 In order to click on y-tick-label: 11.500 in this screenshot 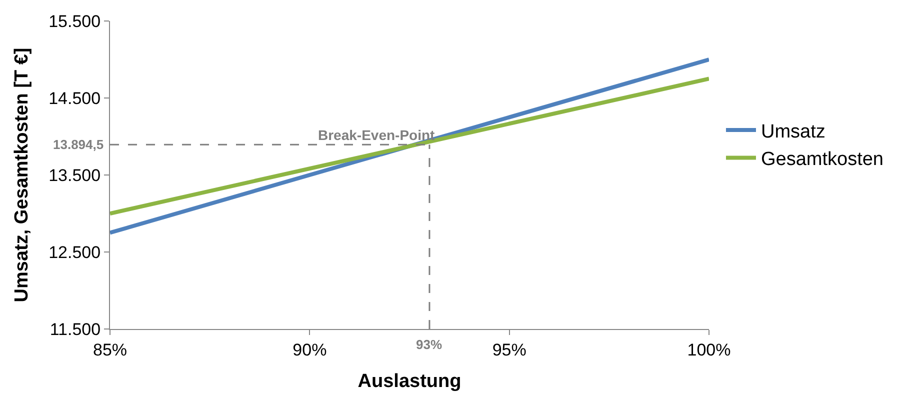, I will do `click(75, 329)`.